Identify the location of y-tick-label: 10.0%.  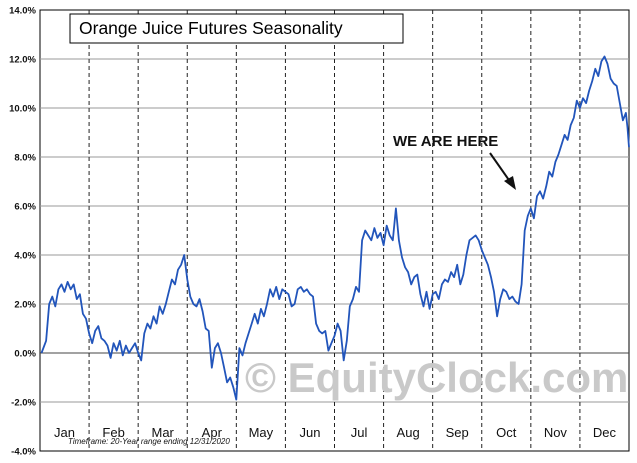
(22, 109).